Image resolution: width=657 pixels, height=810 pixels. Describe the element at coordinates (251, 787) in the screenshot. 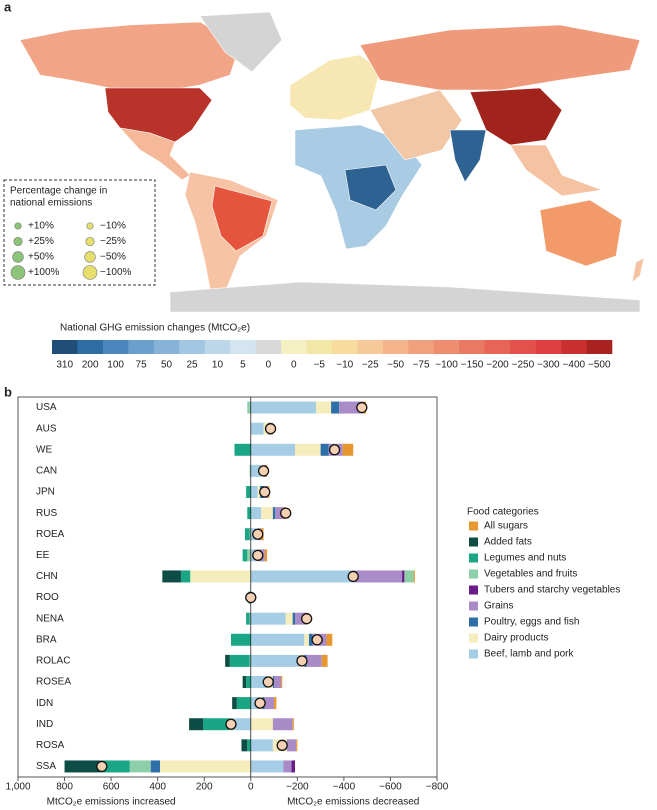

I see `x-tick-label: 0` at that location.